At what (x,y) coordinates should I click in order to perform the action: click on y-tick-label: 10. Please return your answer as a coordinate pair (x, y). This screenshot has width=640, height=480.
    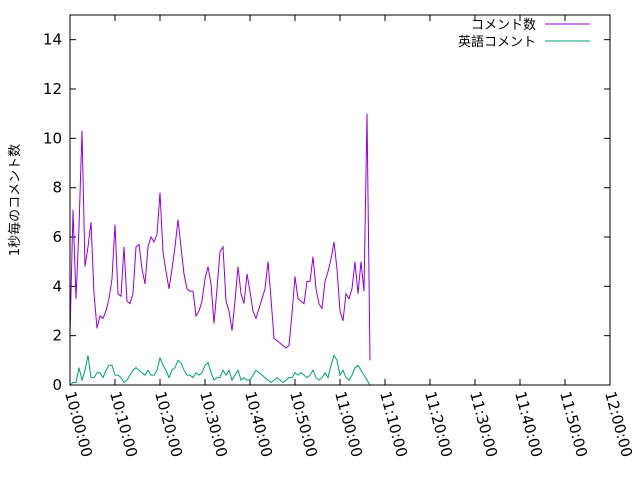
    Looking at the image, I should click on (52, 138).